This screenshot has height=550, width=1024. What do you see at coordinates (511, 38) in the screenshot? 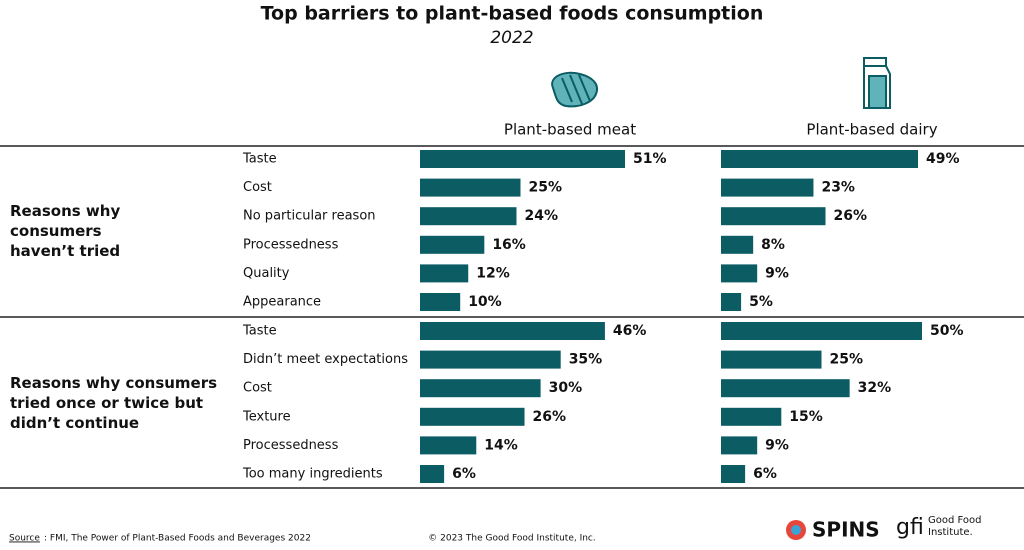
I see `chart-subtitle: 2022` at bounding box center [511, 38].